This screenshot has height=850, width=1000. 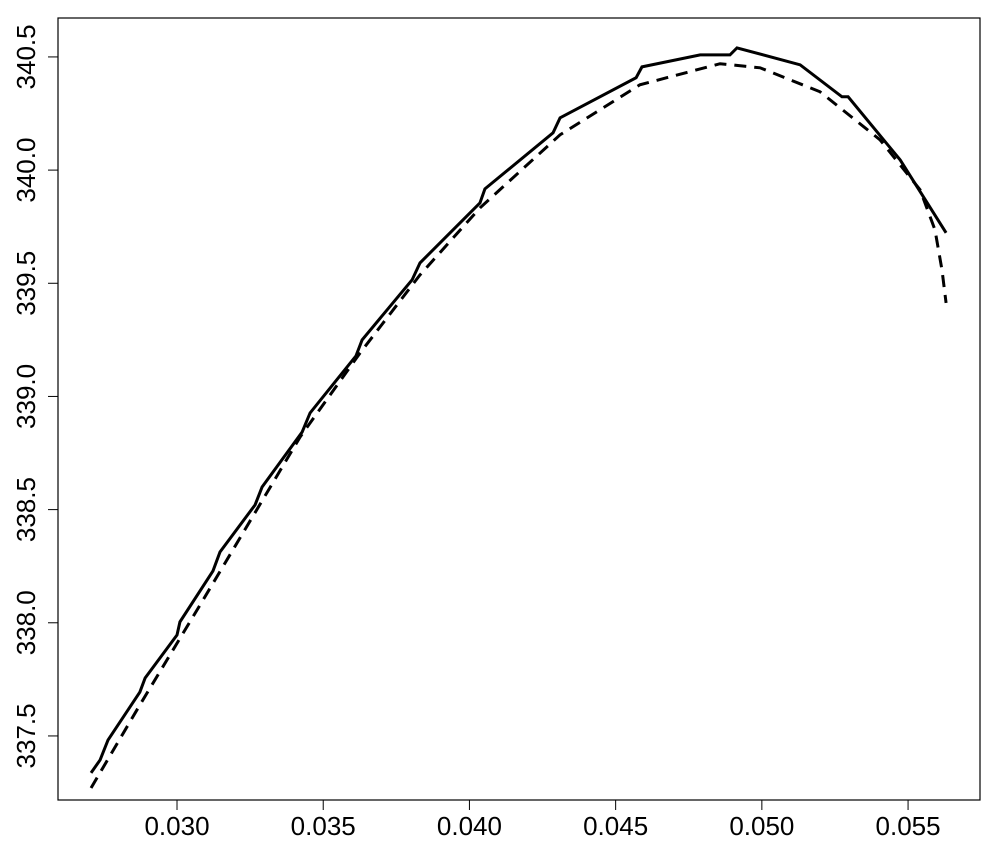 I want to click on y-tick-label: 338.5, so click(x=26, y=509).